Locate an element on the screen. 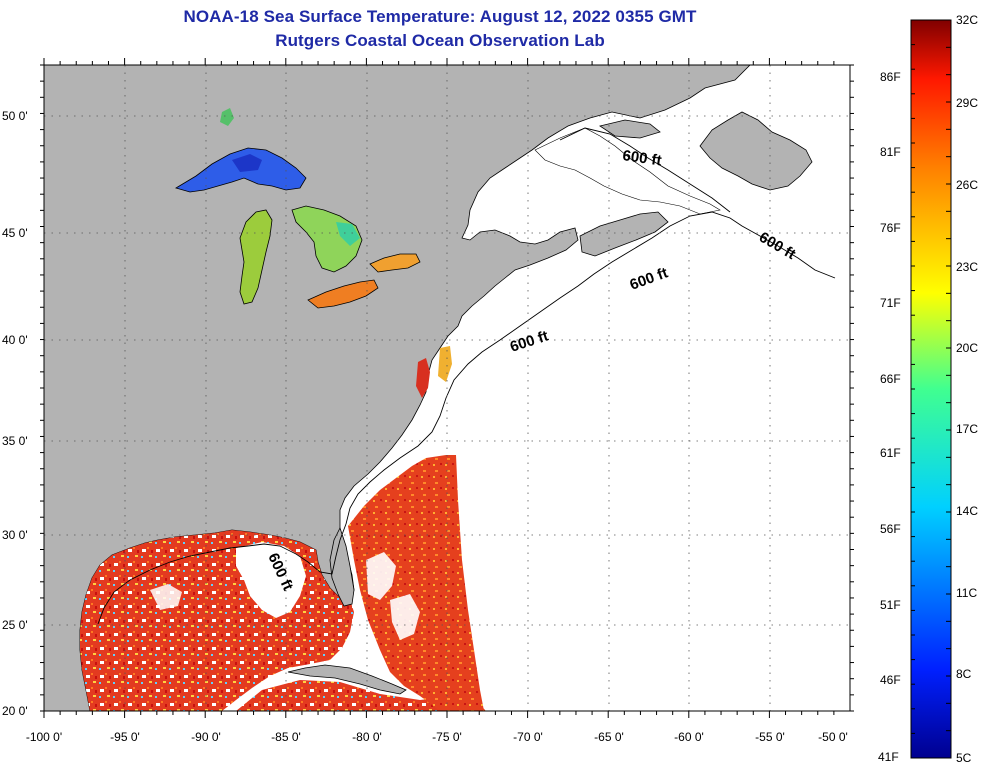 The height and width of the screenshot is (770, 984). anticosti-land is located at coordinates (630, 129).